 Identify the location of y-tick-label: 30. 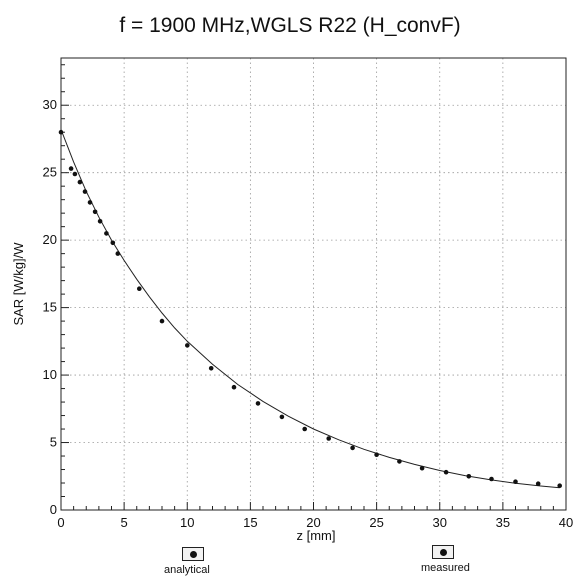
(50, 104).